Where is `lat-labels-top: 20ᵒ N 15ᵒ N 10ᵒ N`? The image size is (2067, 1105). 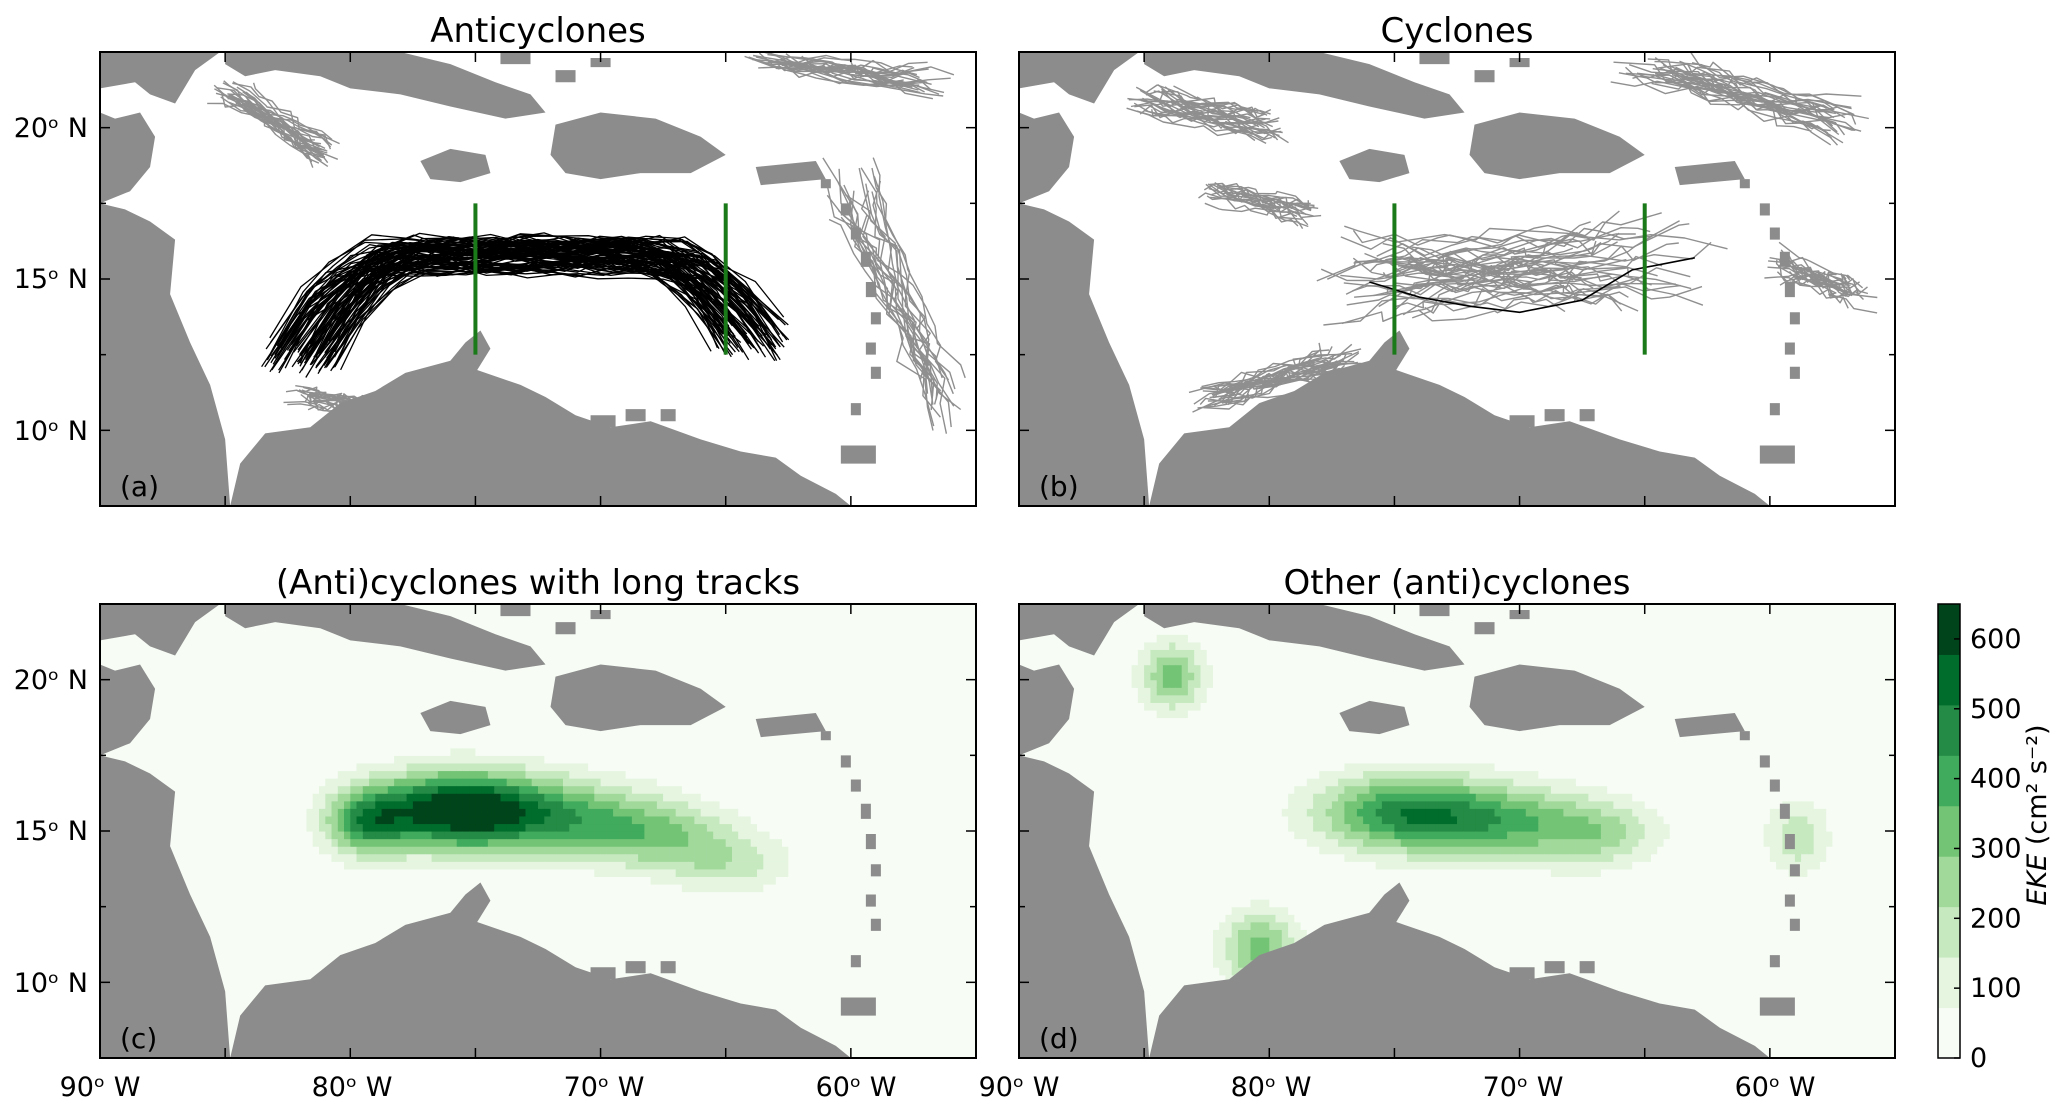
lat-labels-top: 20ᵒ N 15ᵒ N 10ᵒ N is located at coordinates (51, 280).